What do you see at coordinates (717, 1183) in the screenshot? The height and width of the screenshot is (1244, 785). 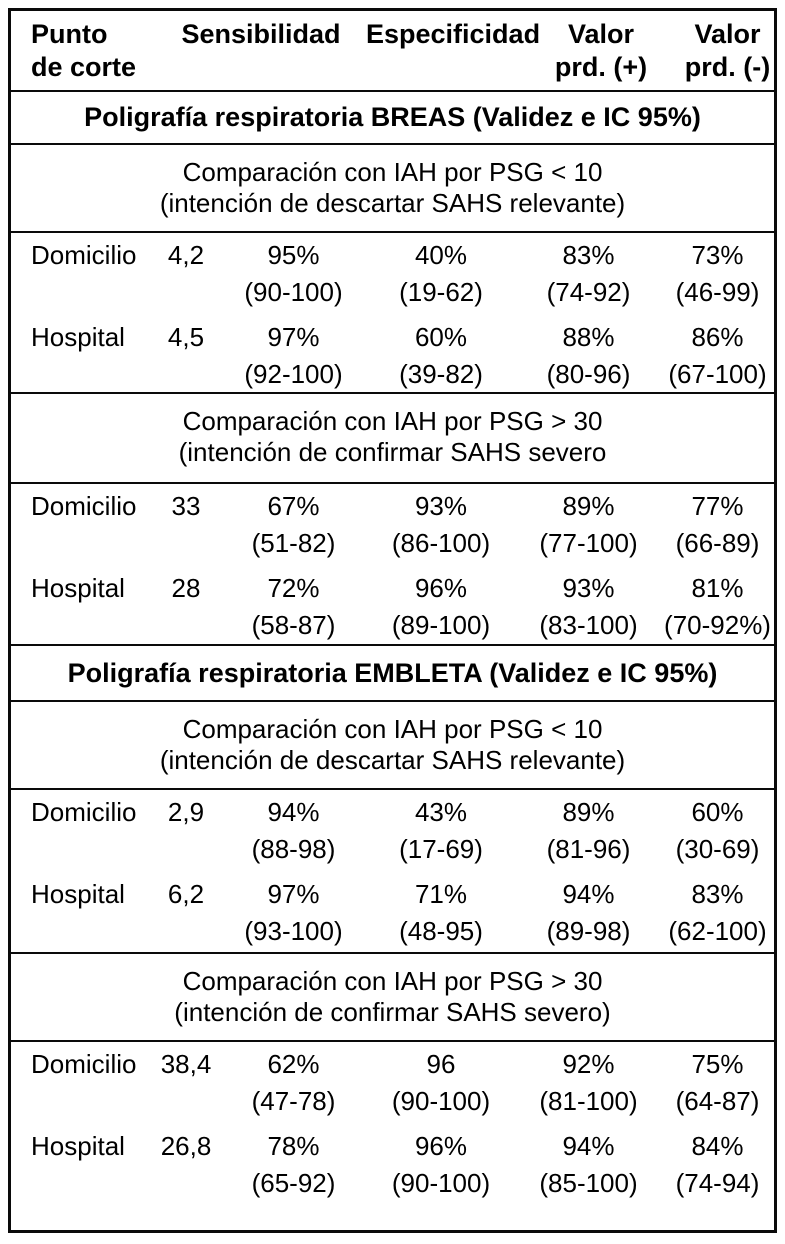 I see `npv-ci: (74-94)` at bounding box center [717, 1183].